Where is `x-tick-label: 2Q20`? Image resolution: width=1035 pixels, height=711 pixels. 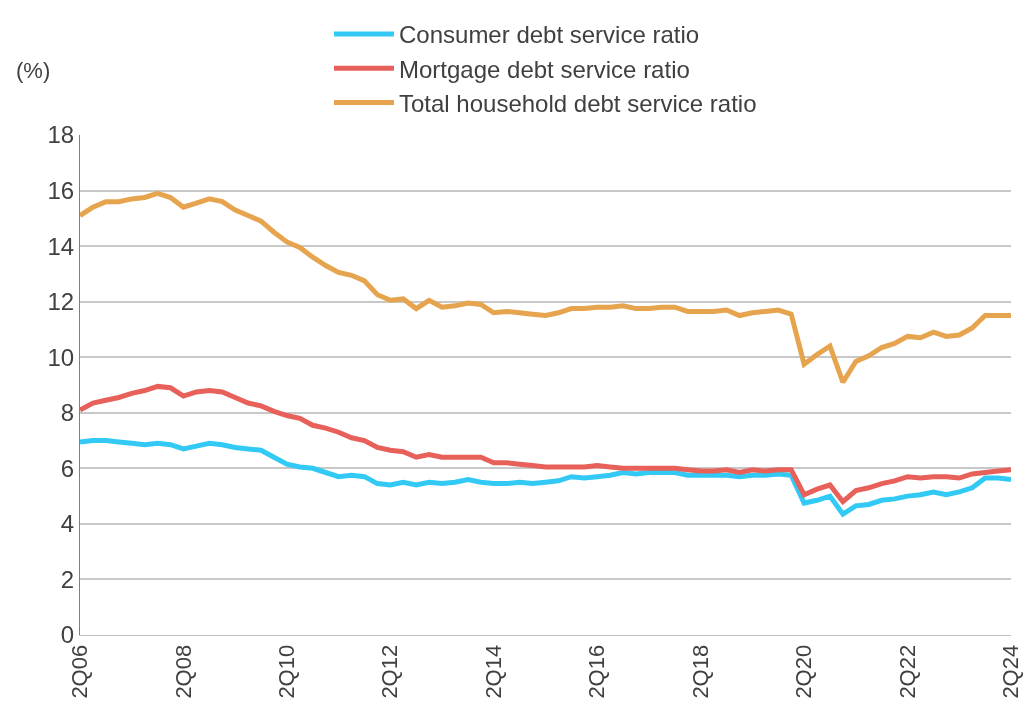
x-tick-label: 2Q20 is located at coordinates (804, 671).